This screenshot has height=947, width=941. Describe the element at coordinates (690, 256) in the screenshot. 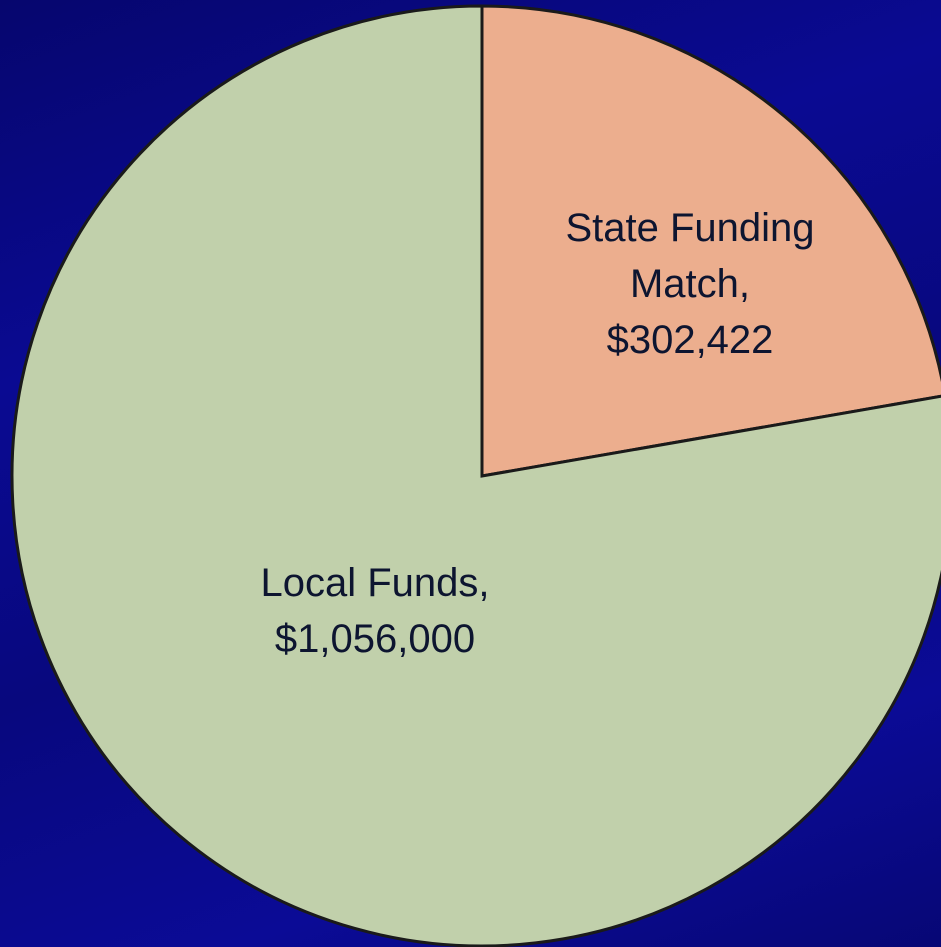

I see `category-label: State Funding Match,` at that location.